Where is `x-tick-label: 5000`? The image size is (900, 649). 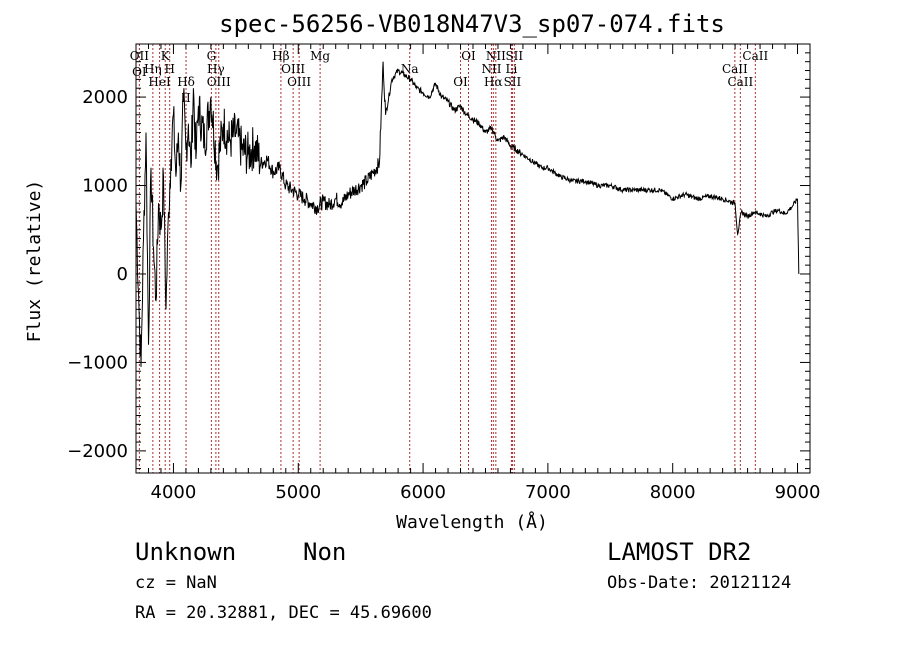 x-tick-label: 5000 is located at coordinates (298, 492).